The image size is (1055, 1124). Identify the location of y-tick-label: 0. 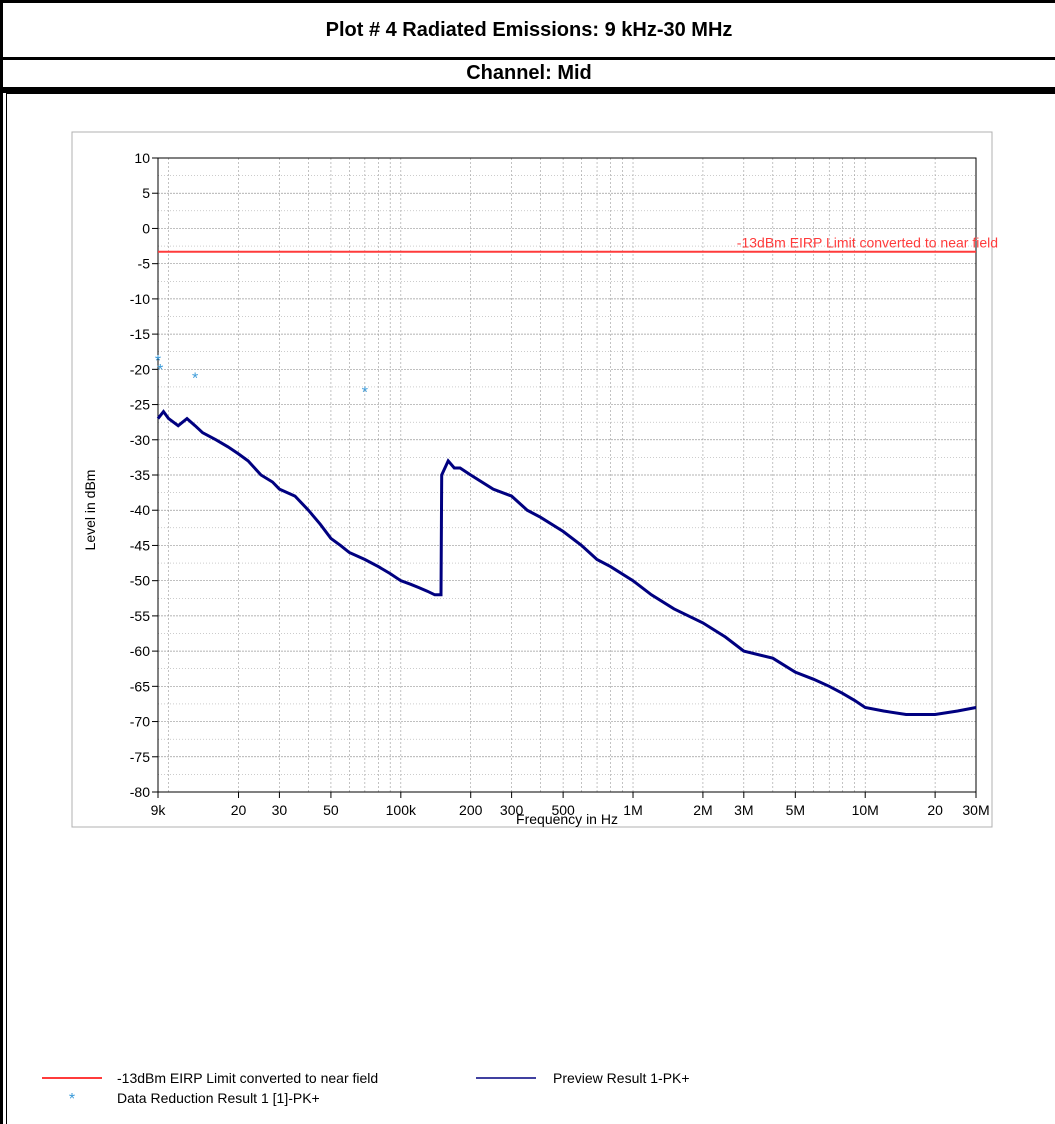
(146, 228).